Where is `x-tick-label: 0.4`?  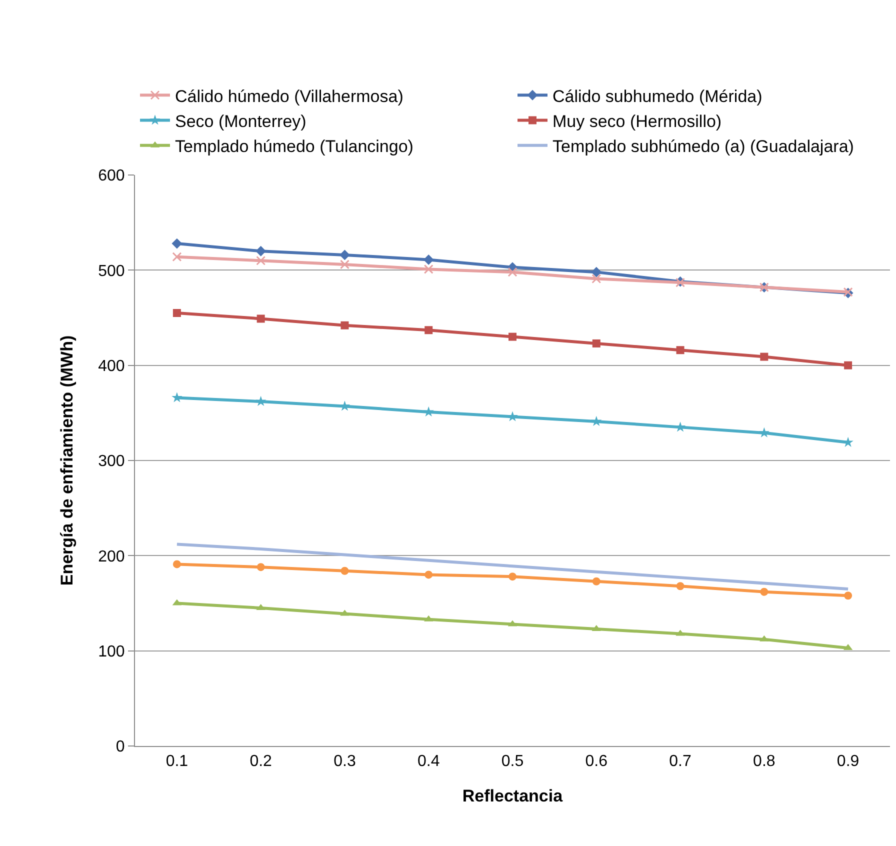 x-tick-label: 0.4 is located at coordinates (428, 761).